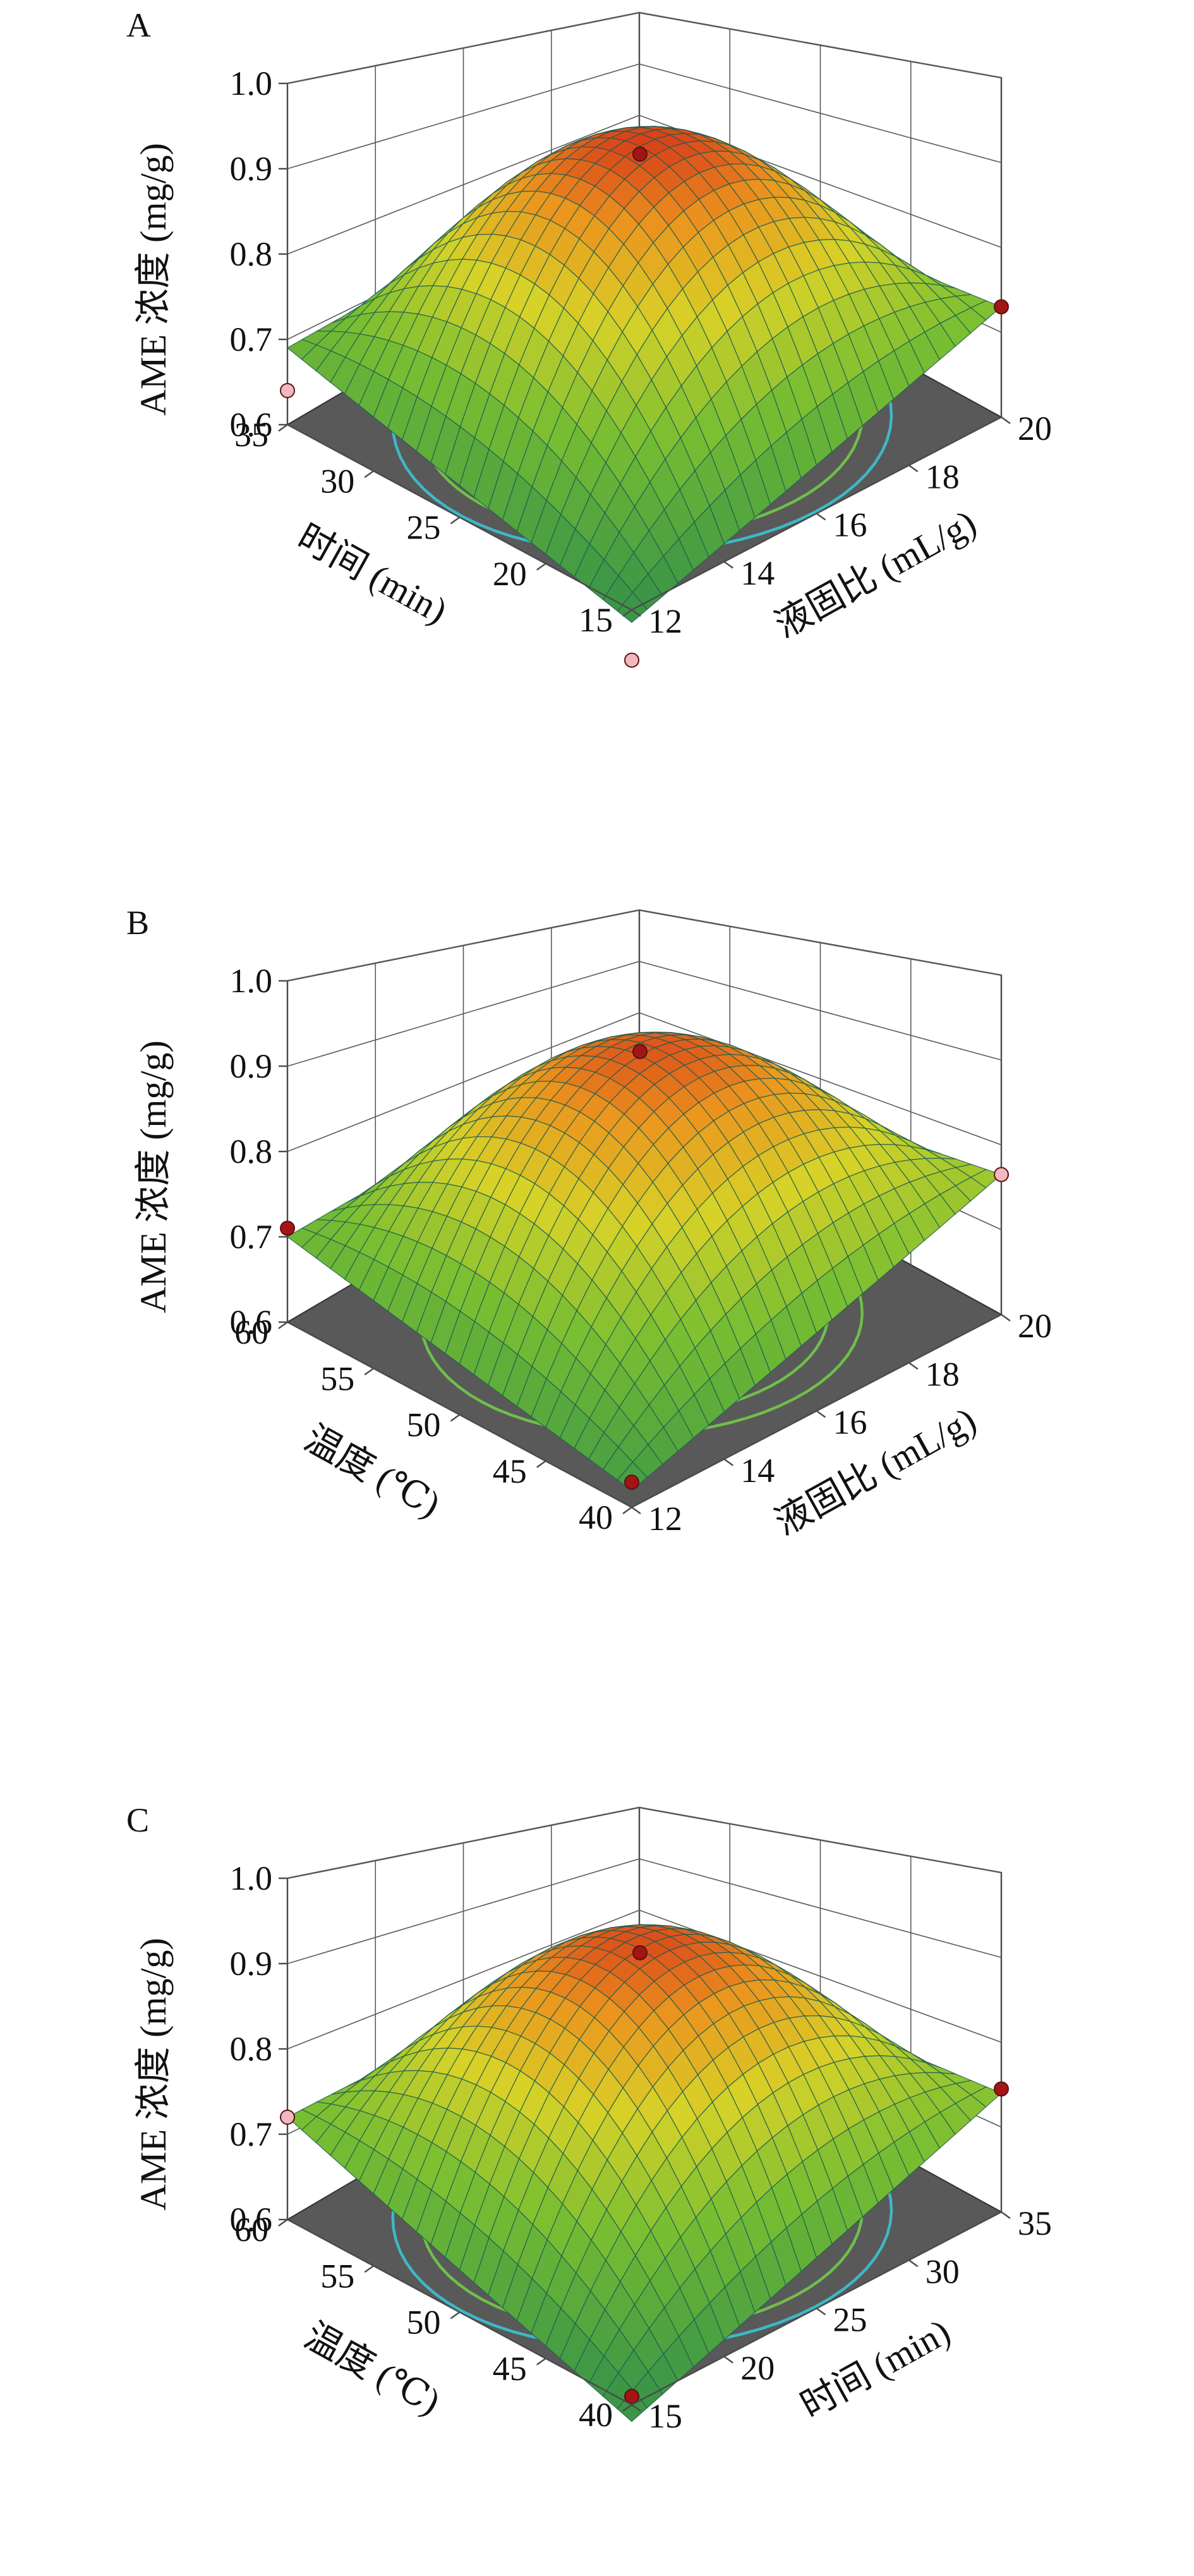 The height and width of the screenshot is (2576, 1194). Describe the element at coordinates (596, 620) in the screenshot. I see `y-tick-label: 15` at that location.